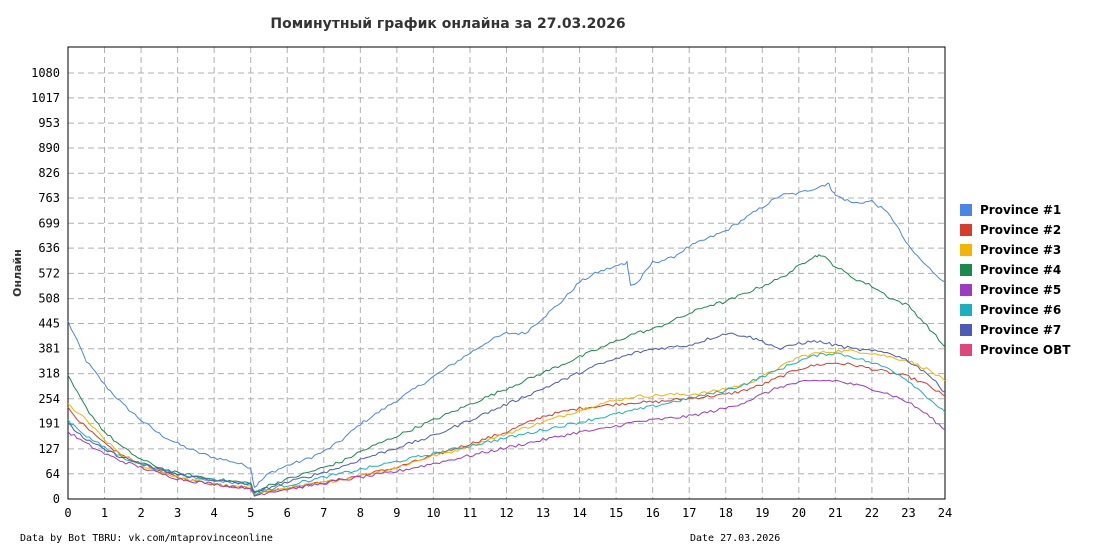 This screenshot has width=1095, height=550. What do you see at coordinates (835, 513) in the screenshot?
I see `x-tick-label: 21` at bounding box center [835, 513].